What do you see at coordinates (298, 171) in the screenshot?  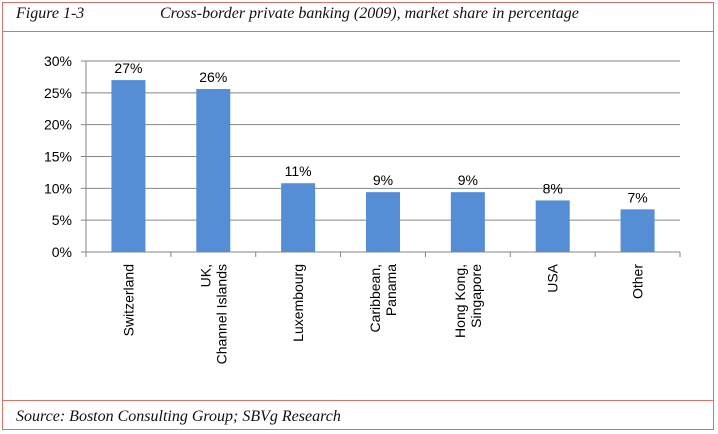 I see `data-label: 11%` at bounding box center [298, 171].